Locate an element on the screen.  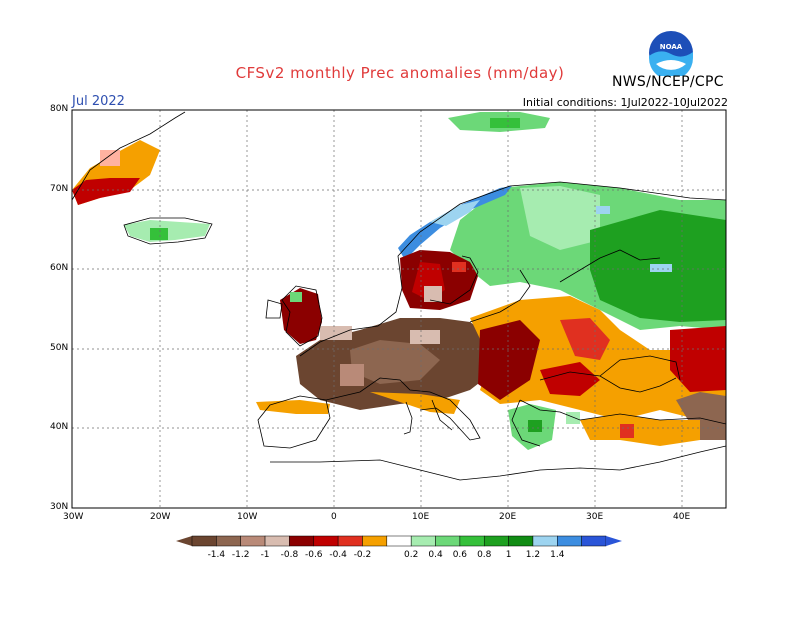
colorbar-label: -1.4 is located at coordinates (217, 555).